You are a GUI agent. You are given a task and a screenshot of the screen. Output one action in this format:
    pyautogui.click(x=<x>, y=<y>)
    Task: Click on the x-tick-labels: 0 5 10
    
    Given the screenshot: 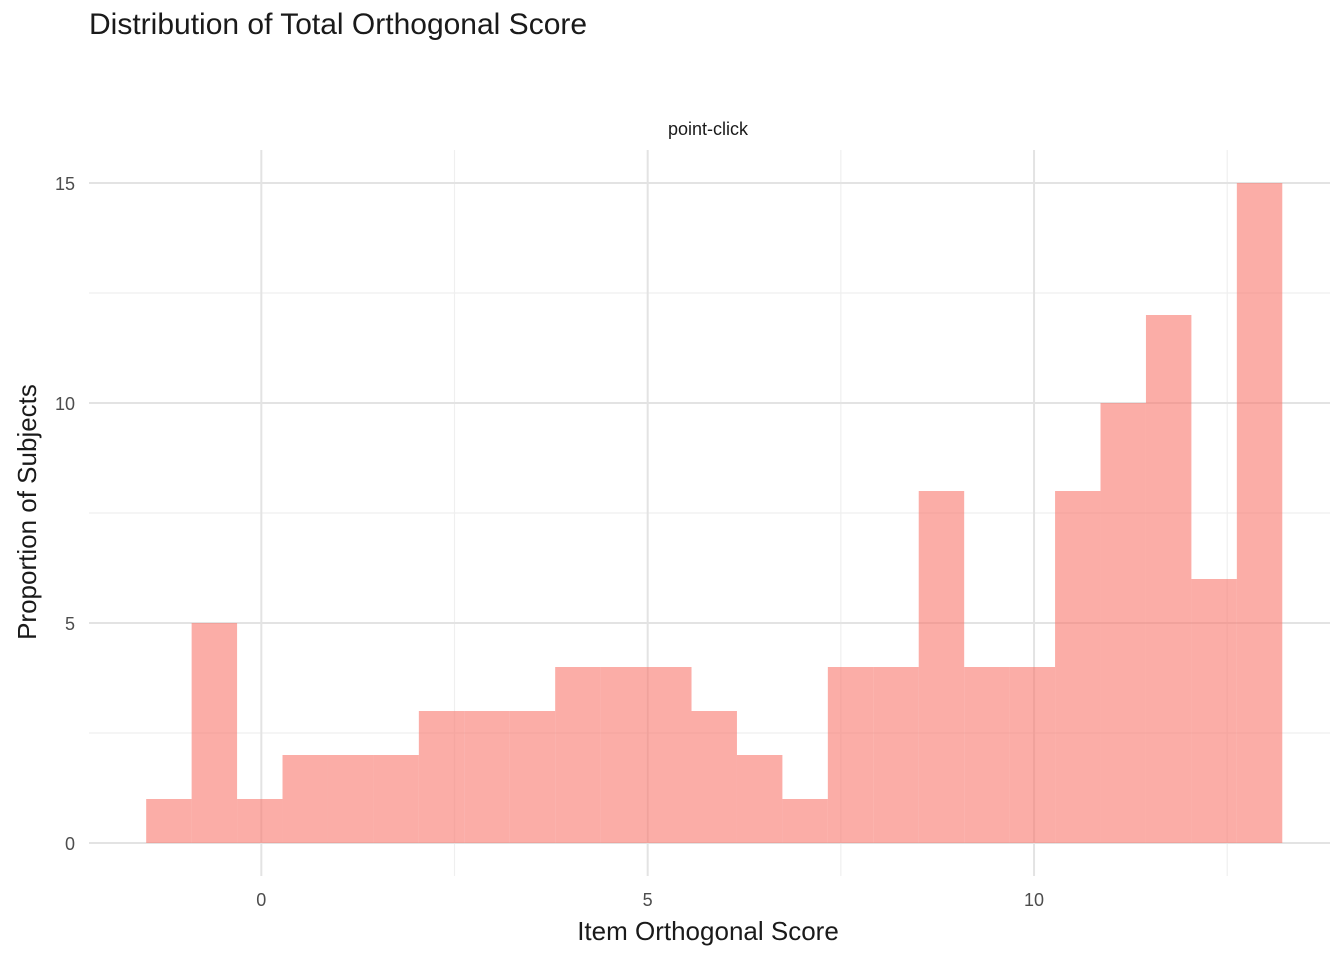 What is the action you would take?
    pyautogui.click(x=650, y=900)
    